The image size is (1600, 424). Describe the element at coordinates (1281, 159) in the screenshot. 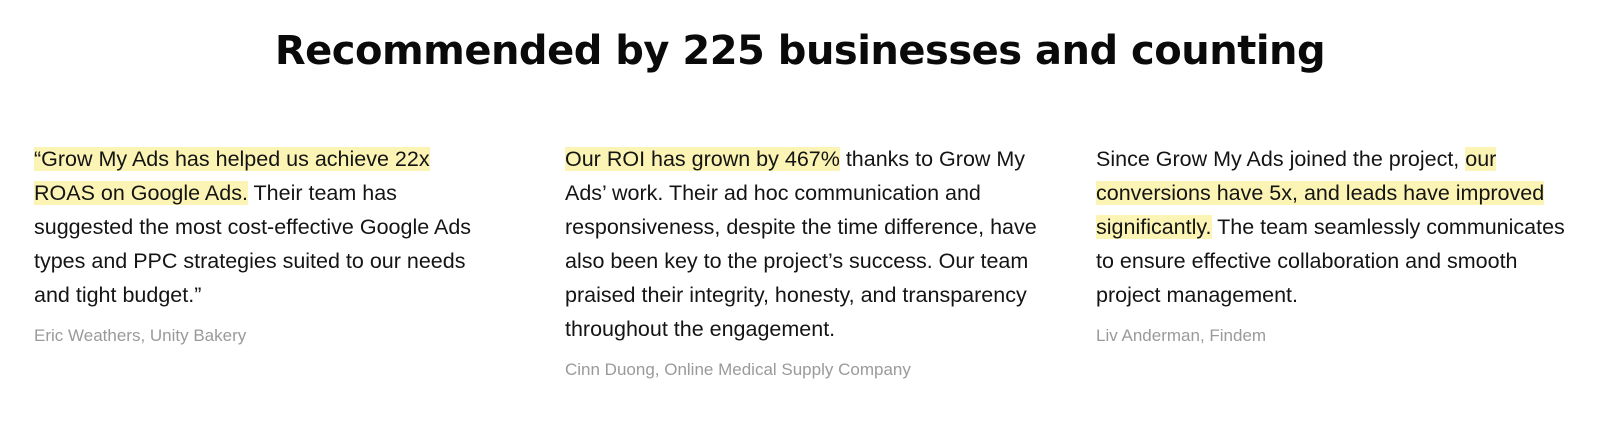

I see `quote-text-before: Since Grow My Ads joined the project,` at that location.